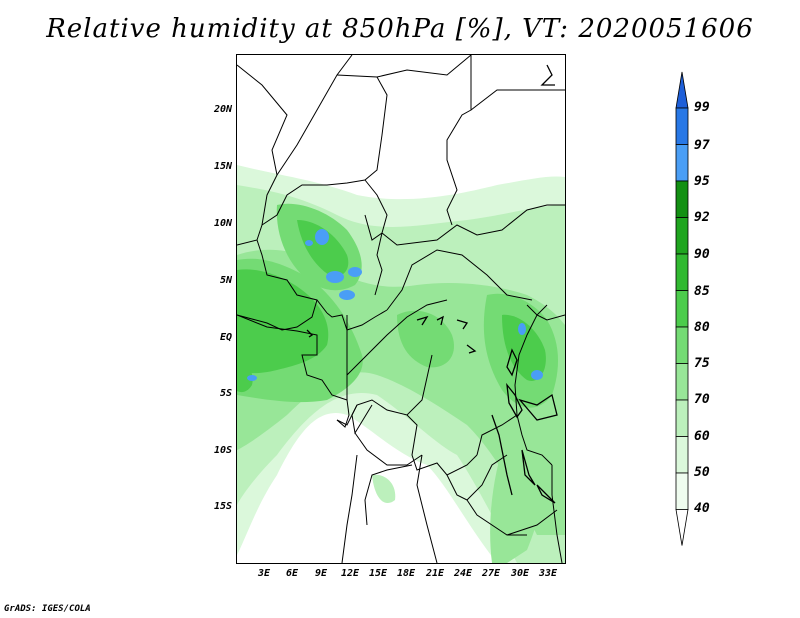 The height and width of the screenshot is (618, 800). What do you see at coordinates (406, 573) in the screenshot?
I see `lon-label: 18E` at bounding box center [406, 573].